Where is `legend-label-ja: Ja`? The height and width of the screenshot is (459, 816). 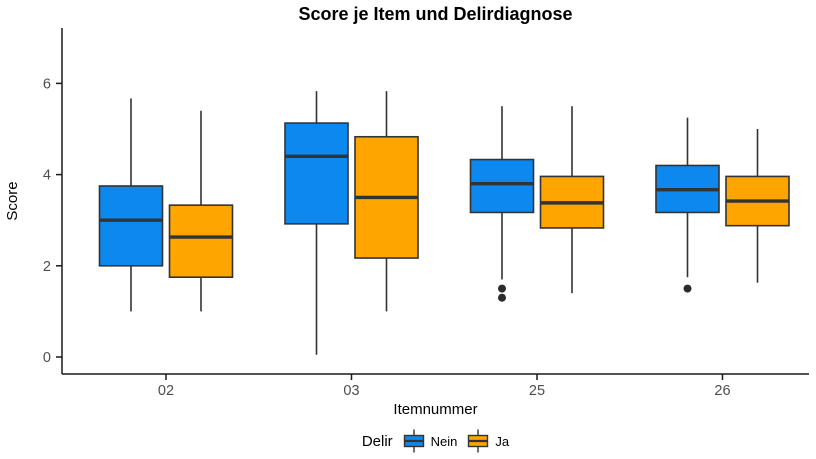
legend-label-ja: Ja is located at coordinates (502, 441).